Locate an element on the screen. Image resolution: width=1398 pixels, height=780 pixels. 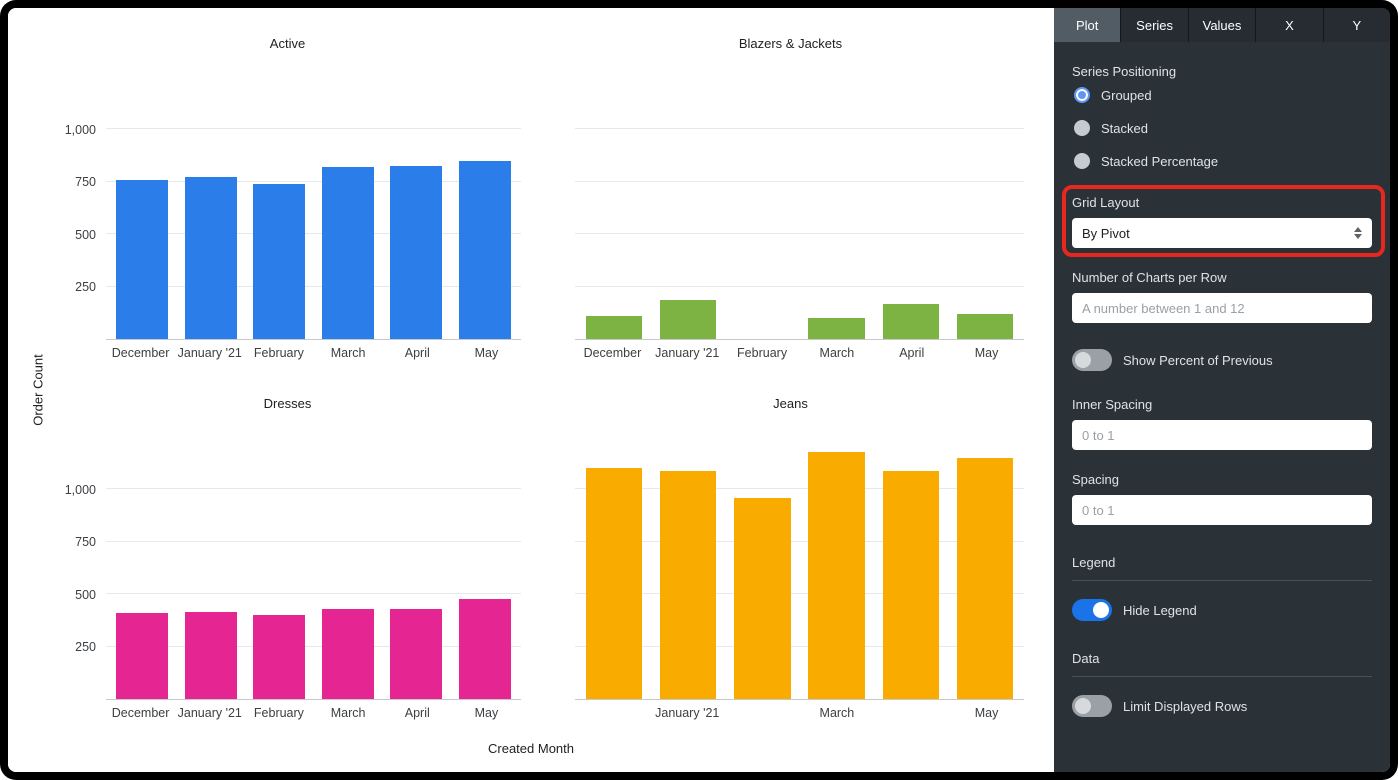
tab-values: Values is located at coordinates (1222, 25).